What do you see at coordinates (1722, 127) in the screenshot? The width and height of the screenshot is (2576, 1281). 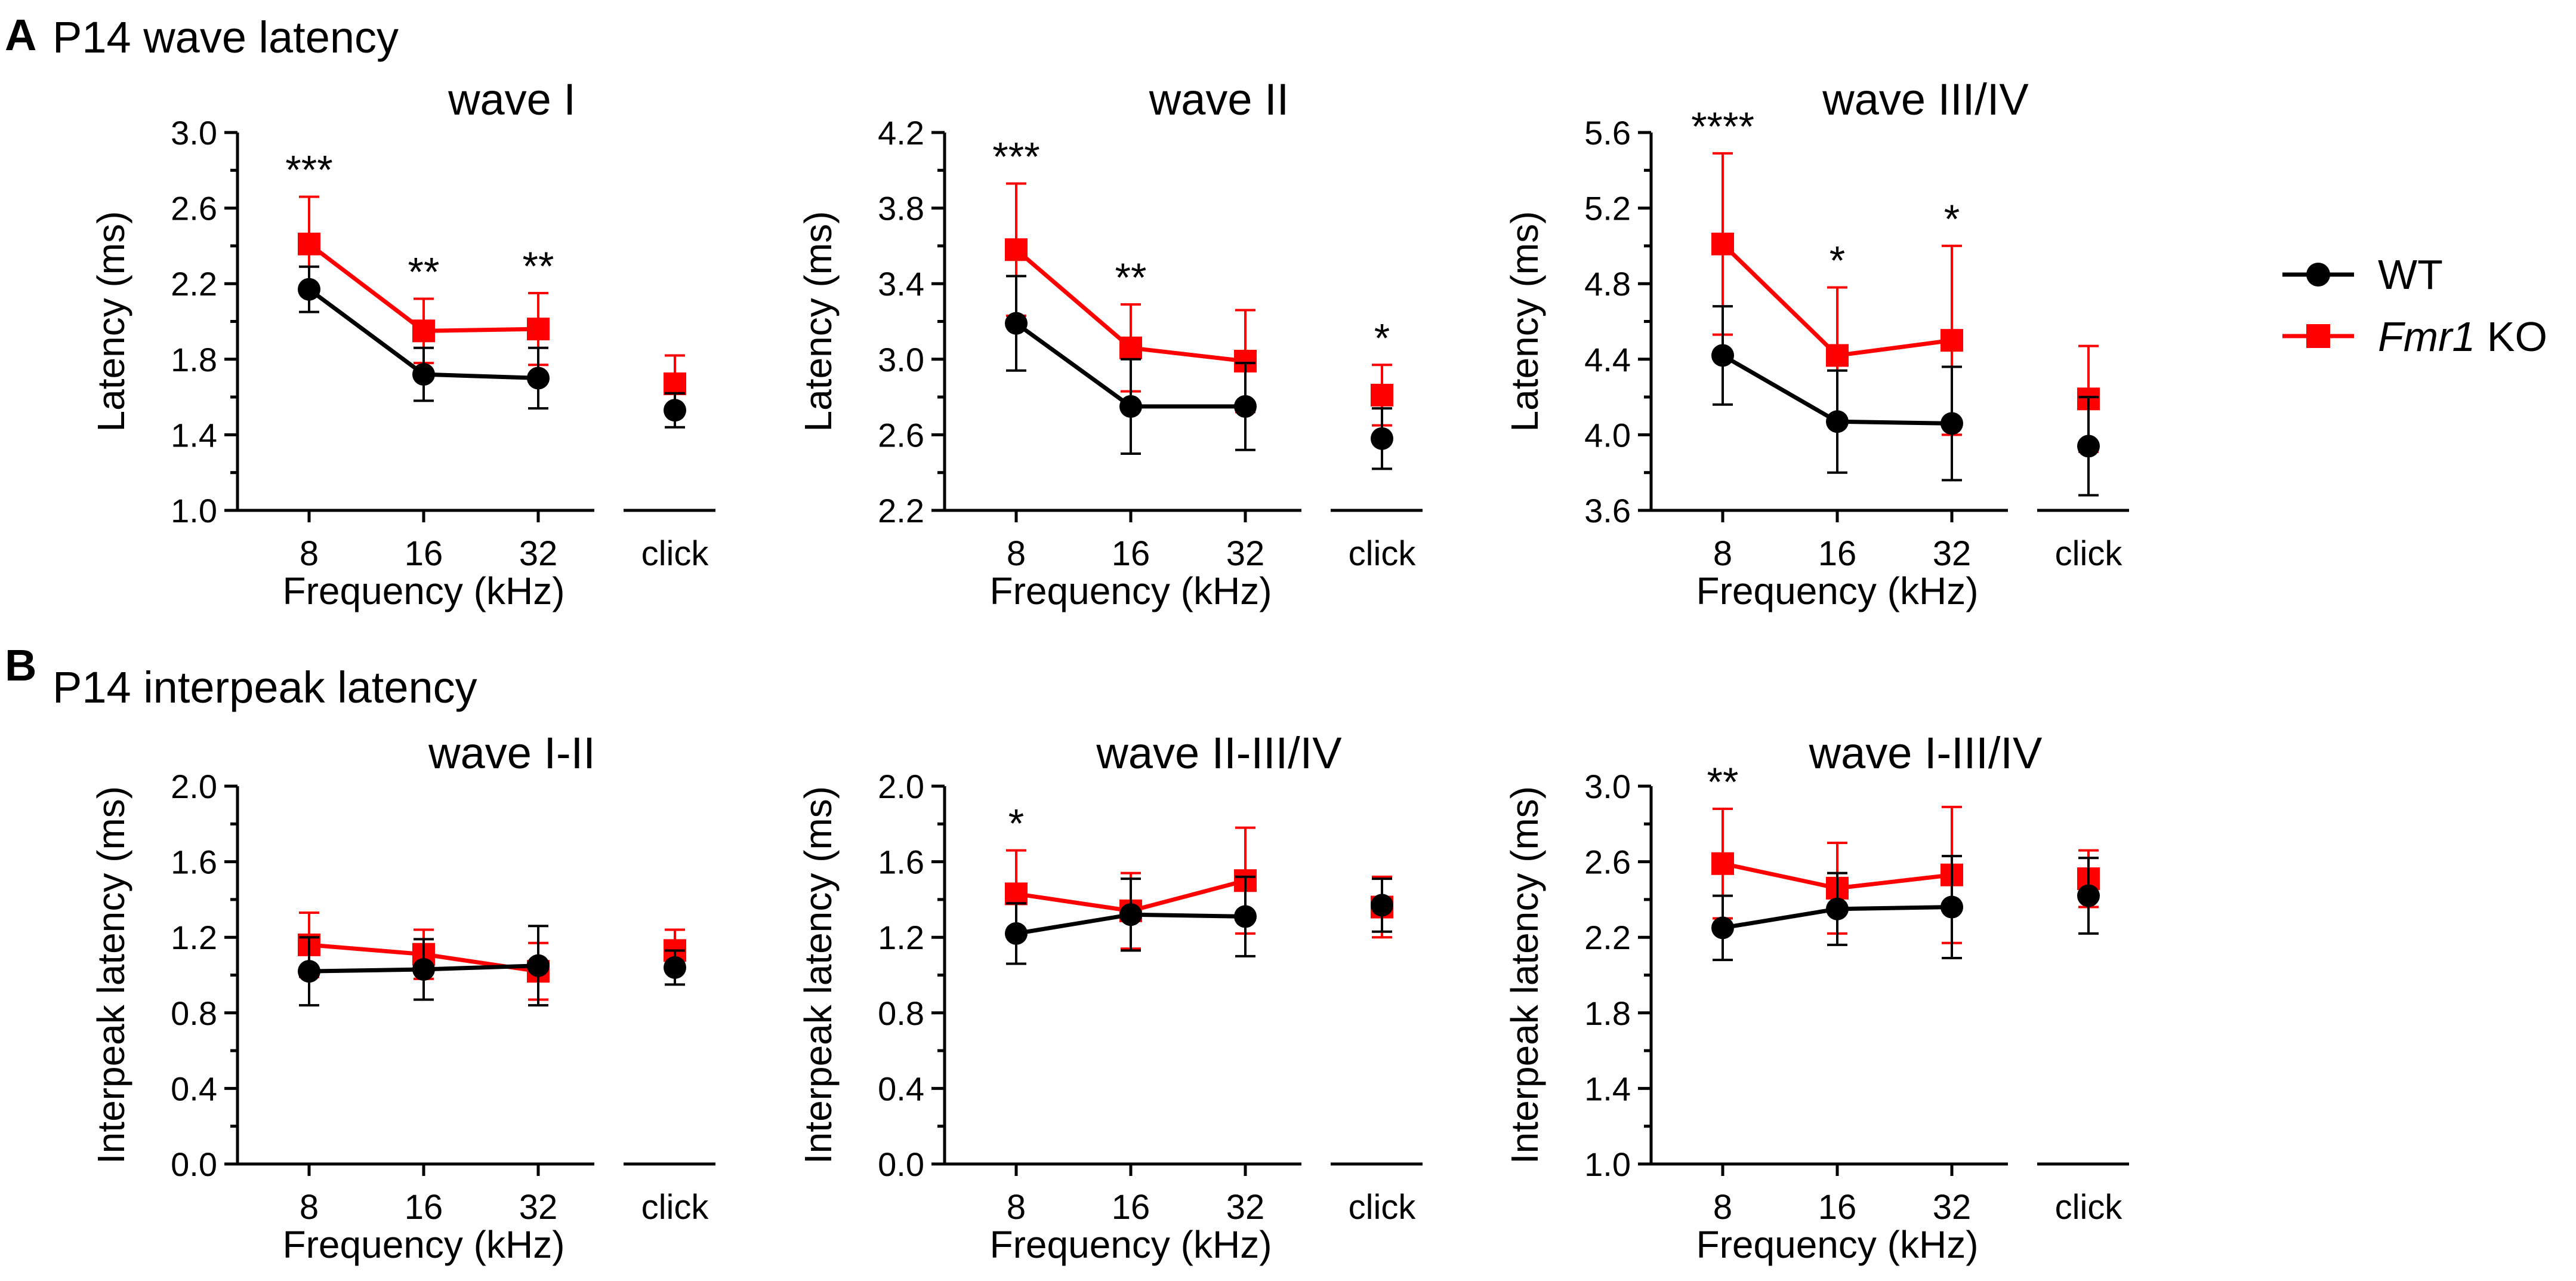 I see `significance-label: ****` at bounding box center [1722, 127].